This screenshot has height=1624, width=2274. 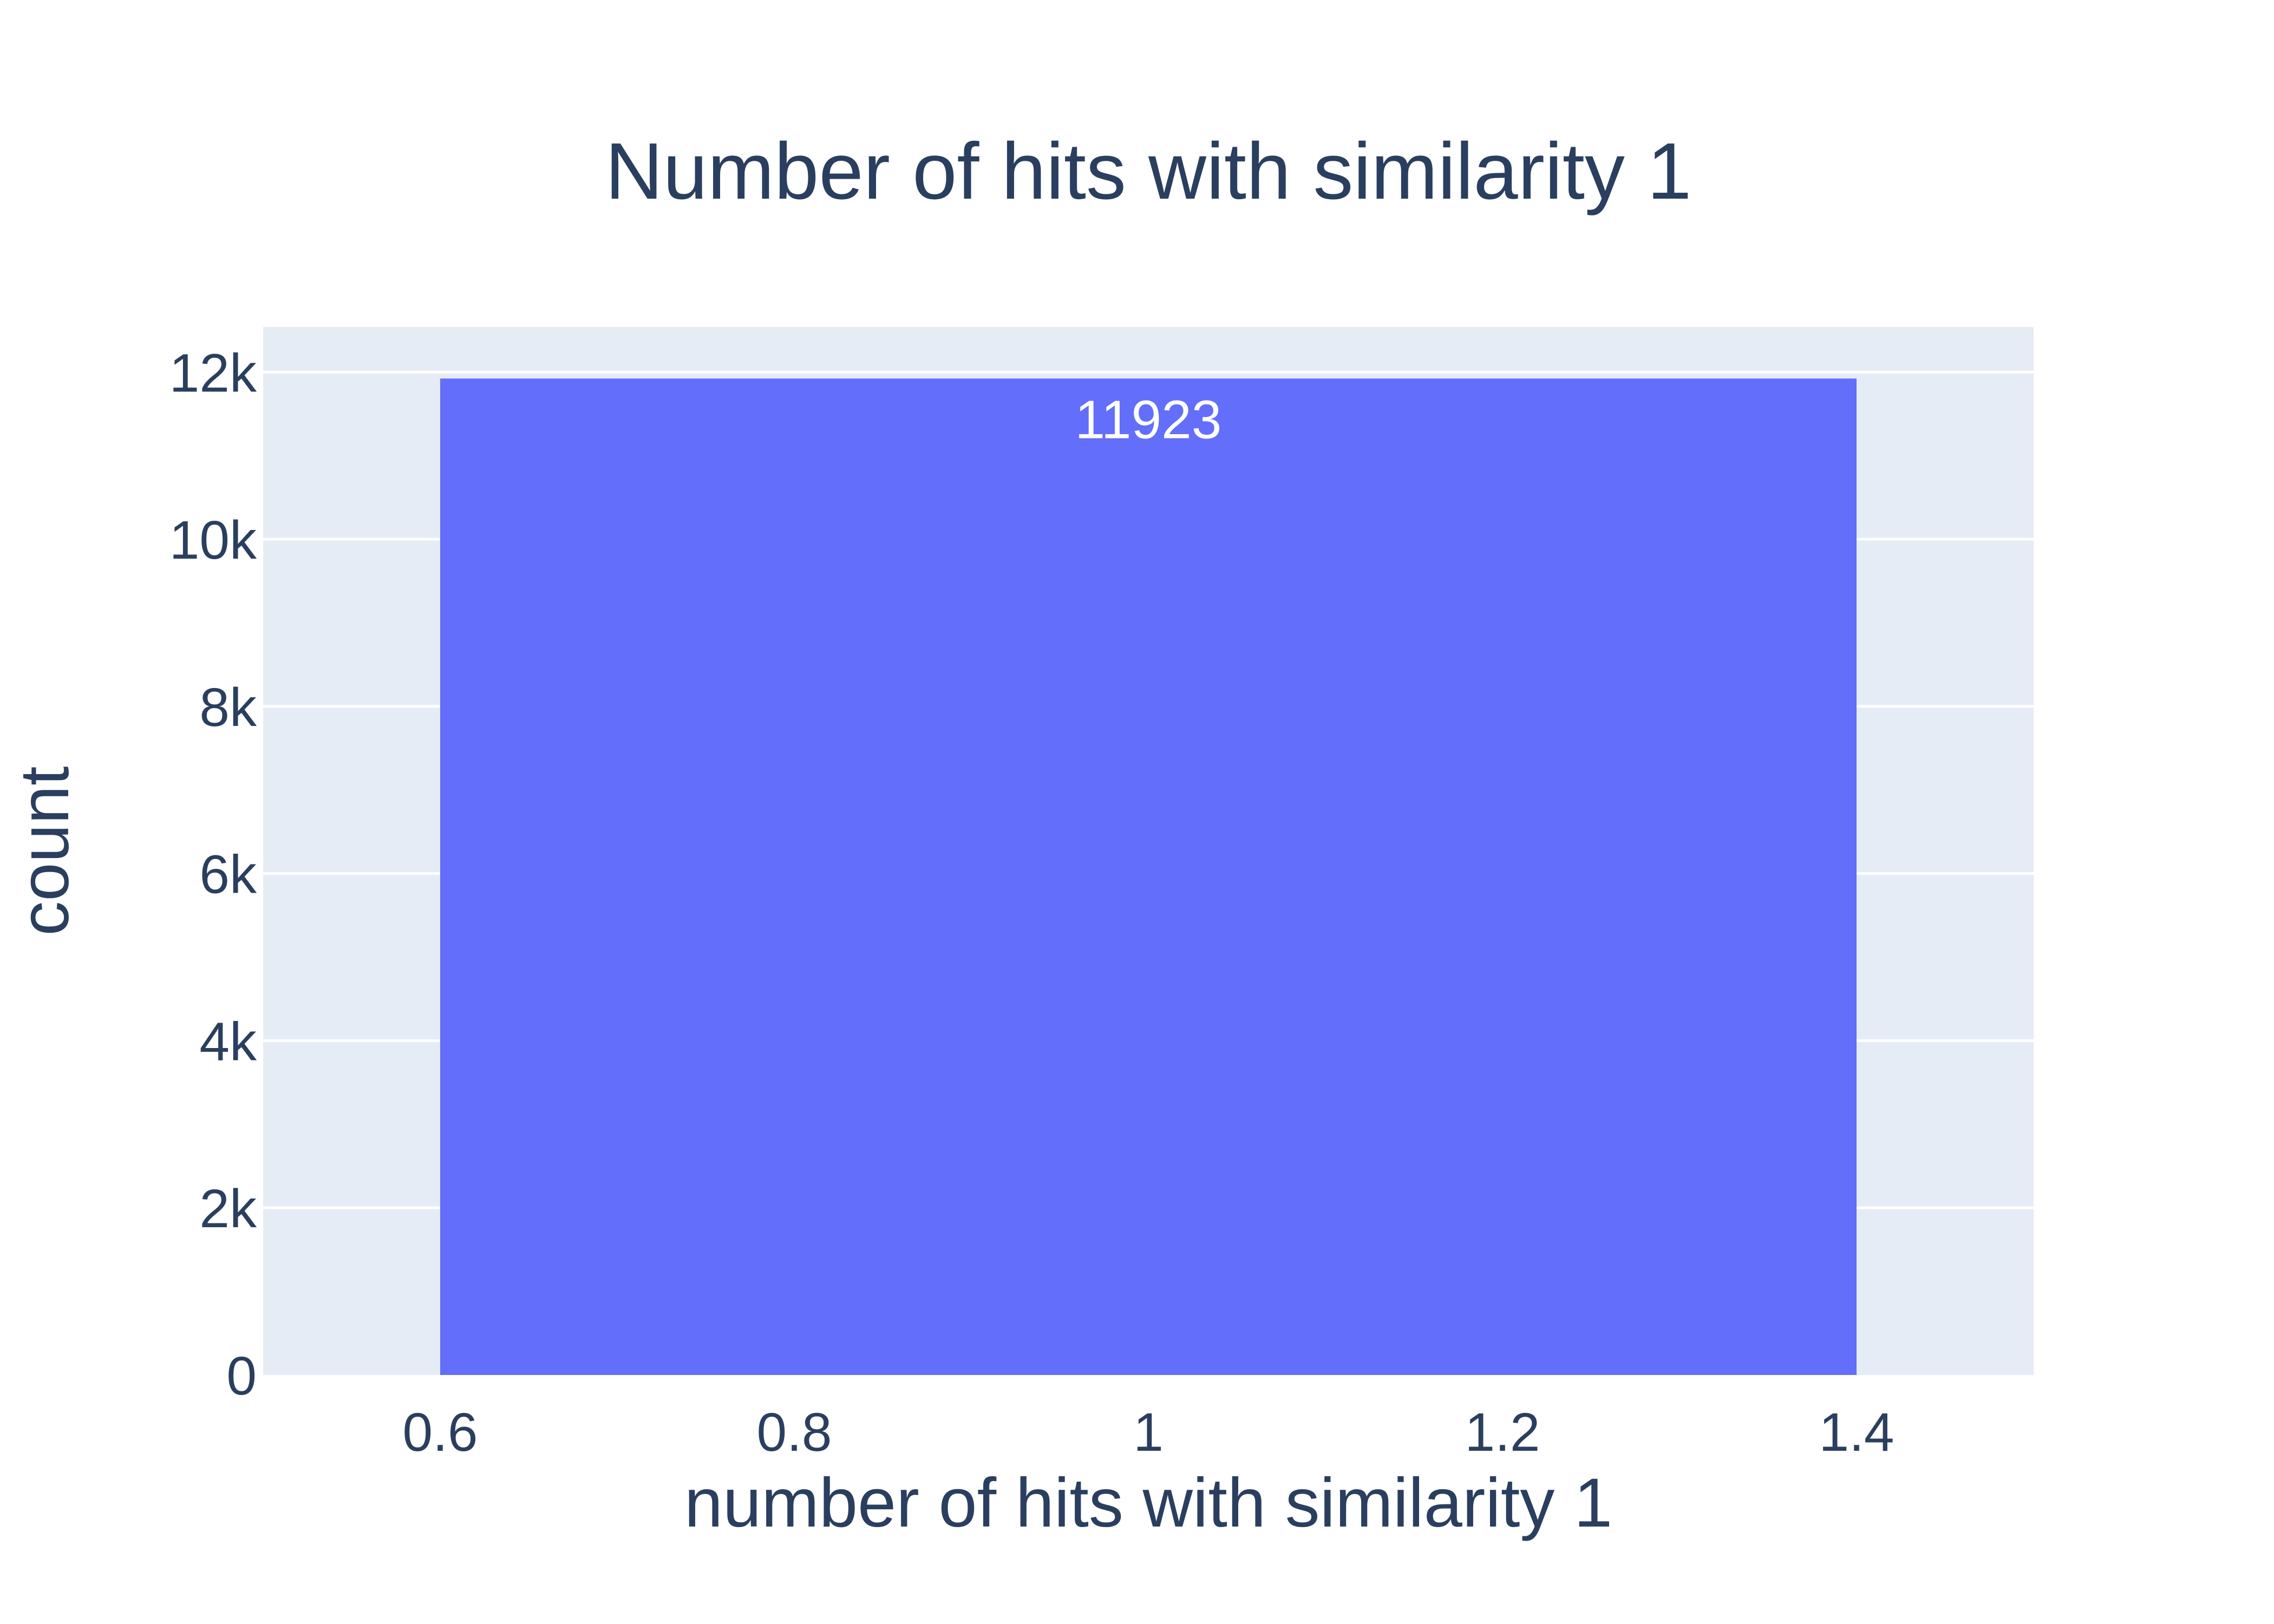 I want to click on y-tick-label-0: 0, so click(x=242, y=1376).